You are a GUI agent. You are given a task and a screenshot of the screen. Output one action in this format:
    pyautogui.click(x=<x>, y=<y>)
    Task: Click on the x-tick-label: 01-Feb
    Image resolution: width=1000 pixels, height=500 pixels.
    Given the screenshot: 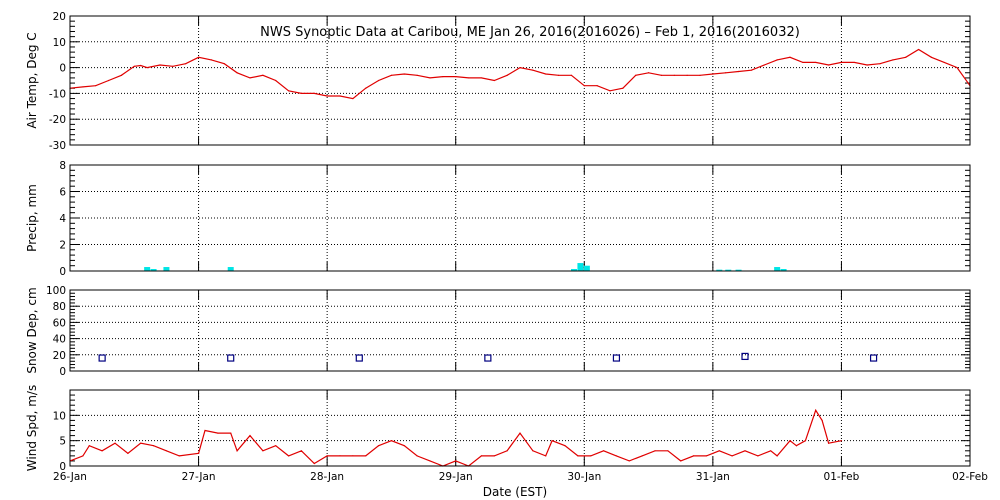 What is the action you would take?
    pyautogui.click(x=842, y=477)
    